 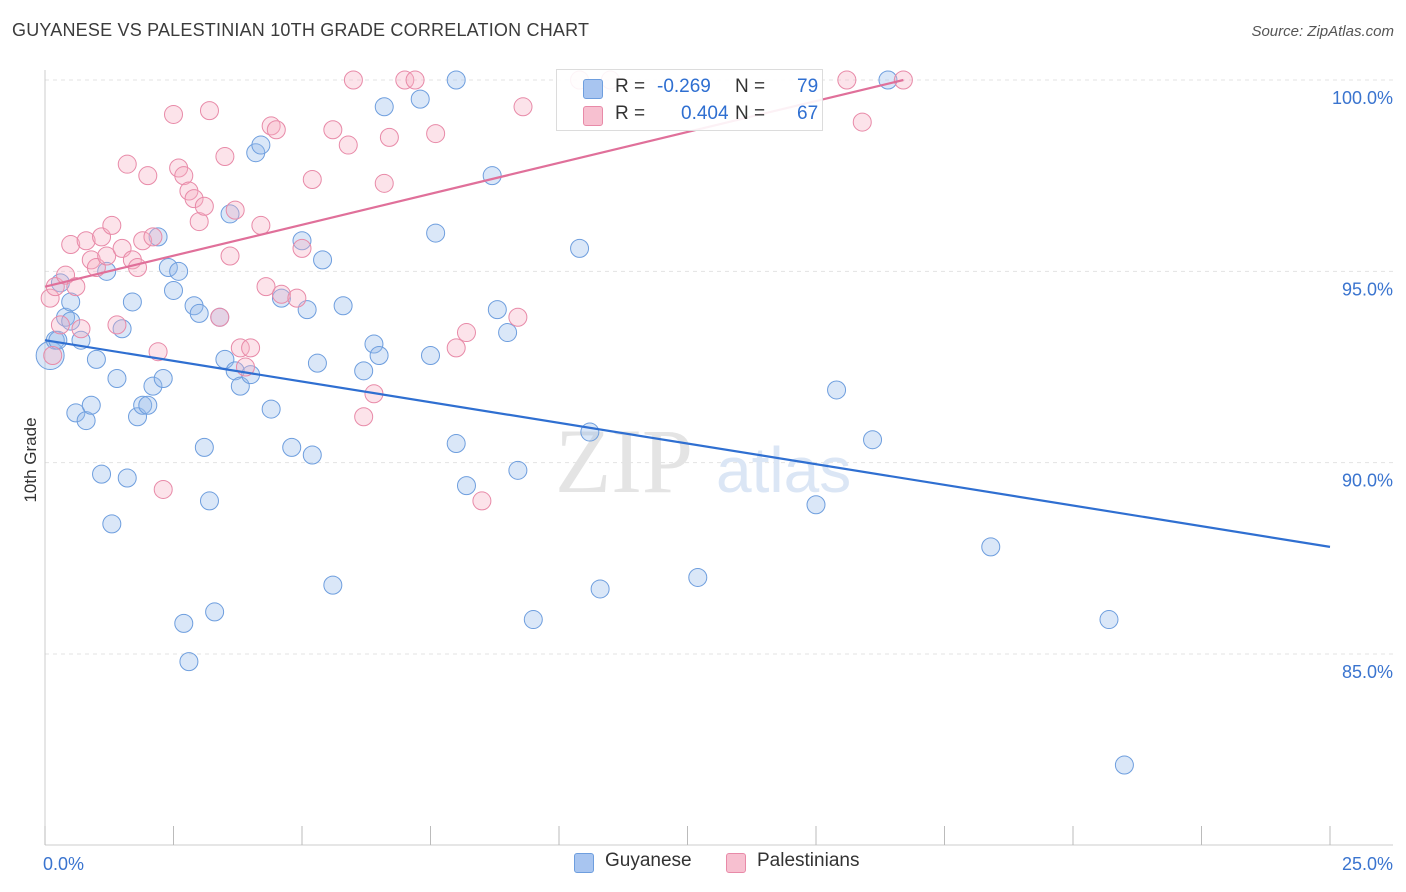 What do you see at coordinates (684, 86) in the screenshot?
I see `legend-r-value: -0.269` at bounding box center [684, 86].